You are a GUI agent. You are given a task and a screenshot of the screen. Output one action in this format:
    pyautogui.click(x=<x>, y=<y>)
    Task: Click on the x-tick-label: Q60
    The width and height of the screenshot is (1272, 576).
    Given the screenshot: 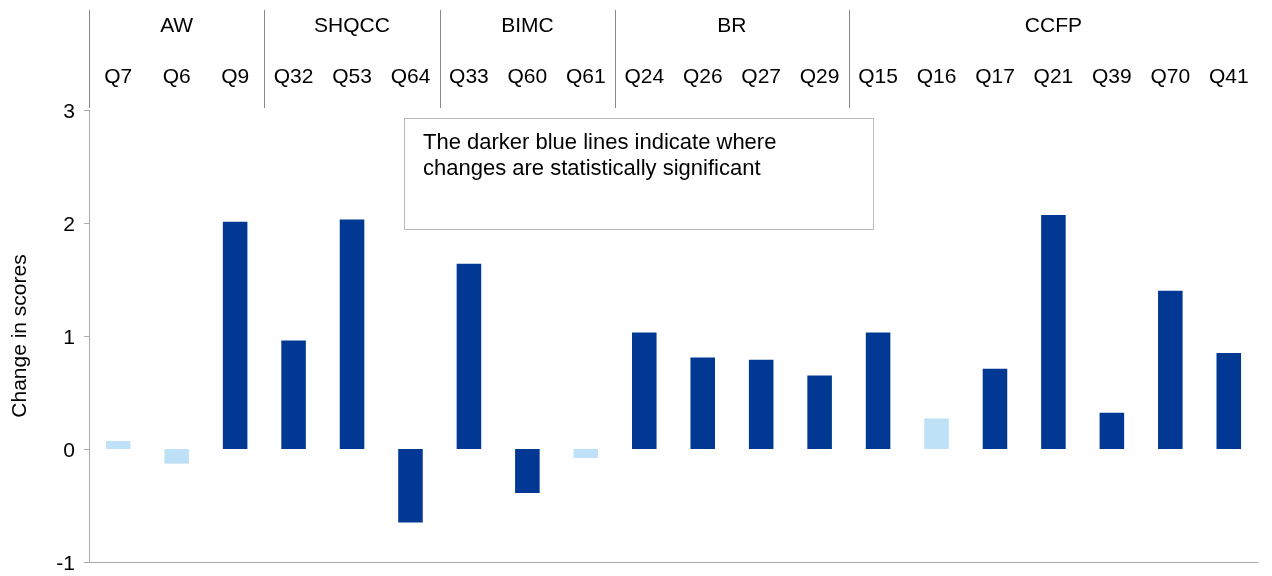 What is the action you would take?
    pyautogui.click(x=527, y=75)
    